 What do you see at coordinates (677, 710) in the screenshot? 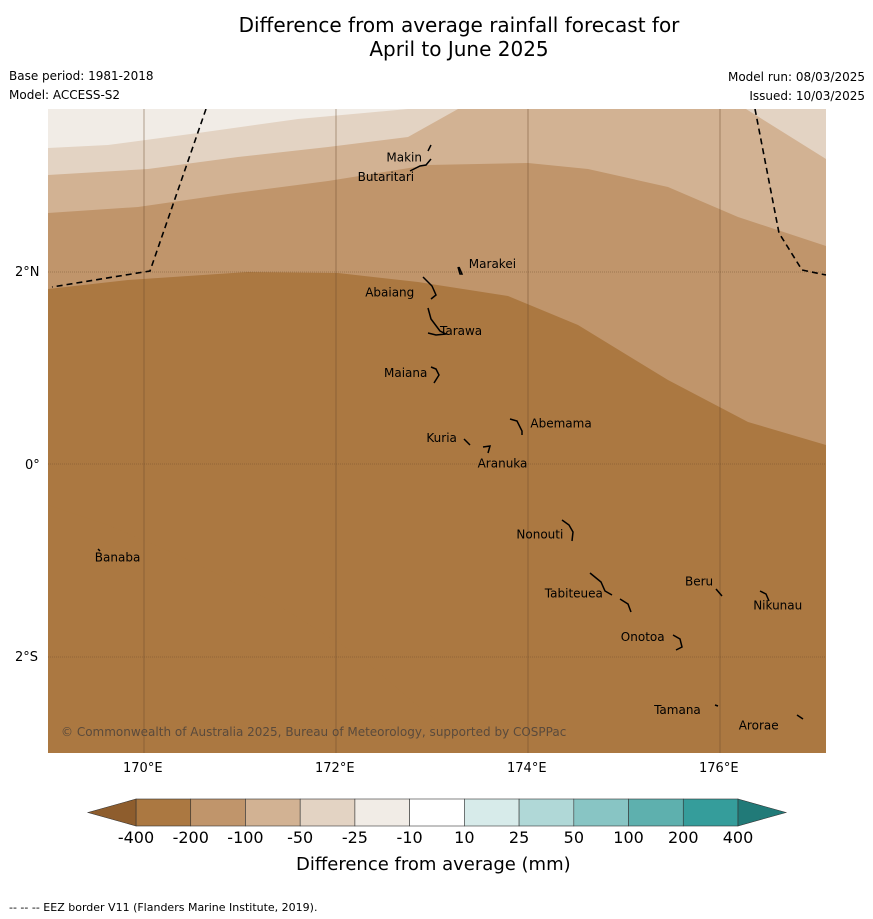
I see `place-label-tamana: Tamana` at bounding box center [677, 710].